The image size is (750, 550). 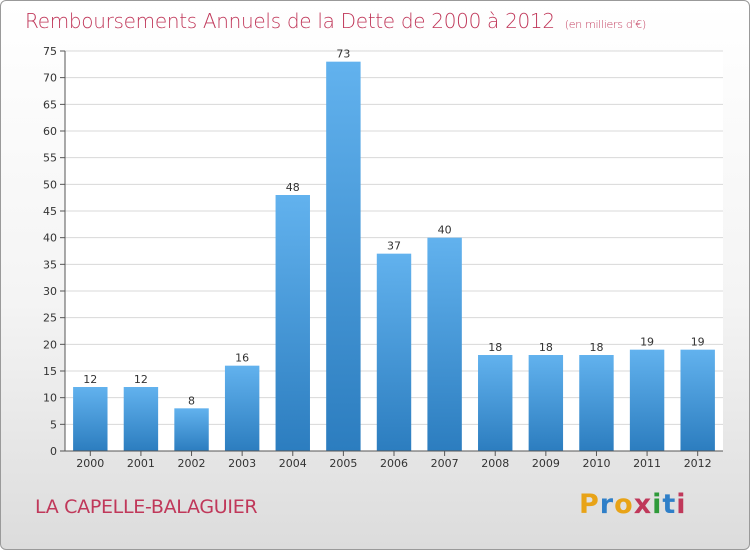 I want to click on y-tick-label: 35, so click(x=50, y=264).